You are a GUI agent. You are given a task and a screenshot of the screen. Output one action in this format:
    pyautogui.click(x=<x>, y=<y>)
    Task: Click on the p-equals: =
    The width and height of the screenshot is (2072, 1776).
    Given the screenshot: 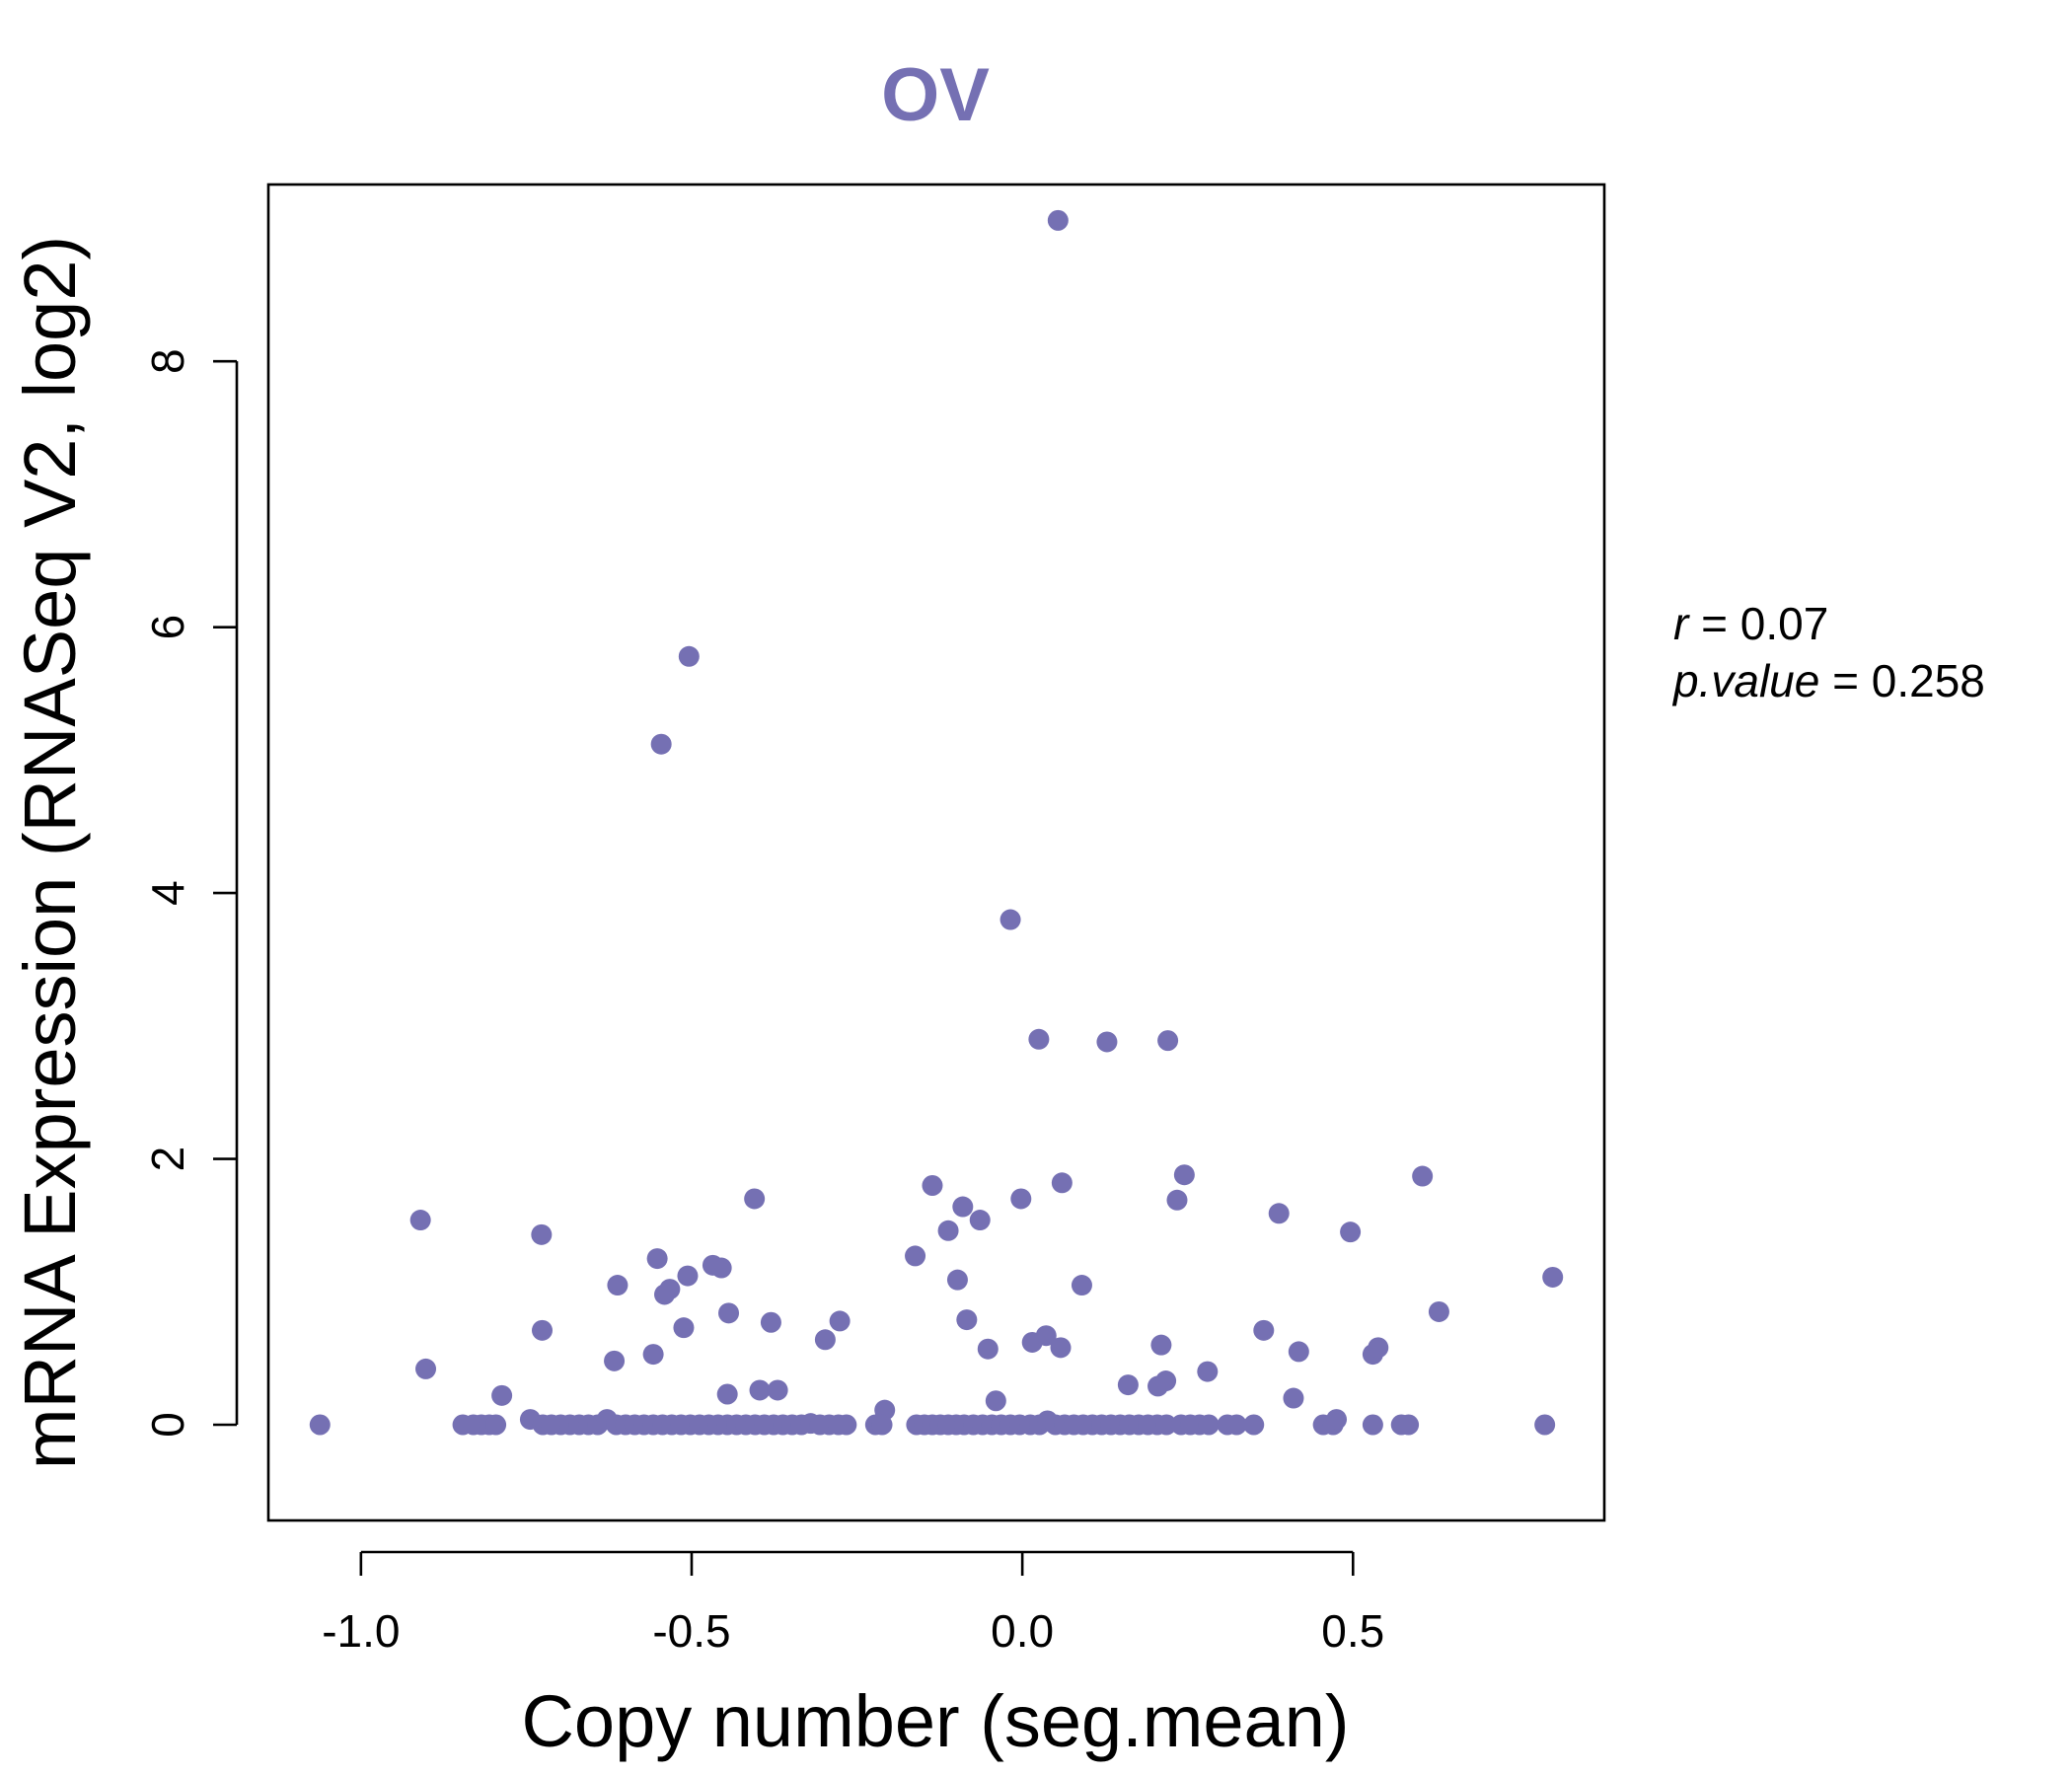 What is the action you would take?
    pyautogui.click(x=1845, y=681)
    